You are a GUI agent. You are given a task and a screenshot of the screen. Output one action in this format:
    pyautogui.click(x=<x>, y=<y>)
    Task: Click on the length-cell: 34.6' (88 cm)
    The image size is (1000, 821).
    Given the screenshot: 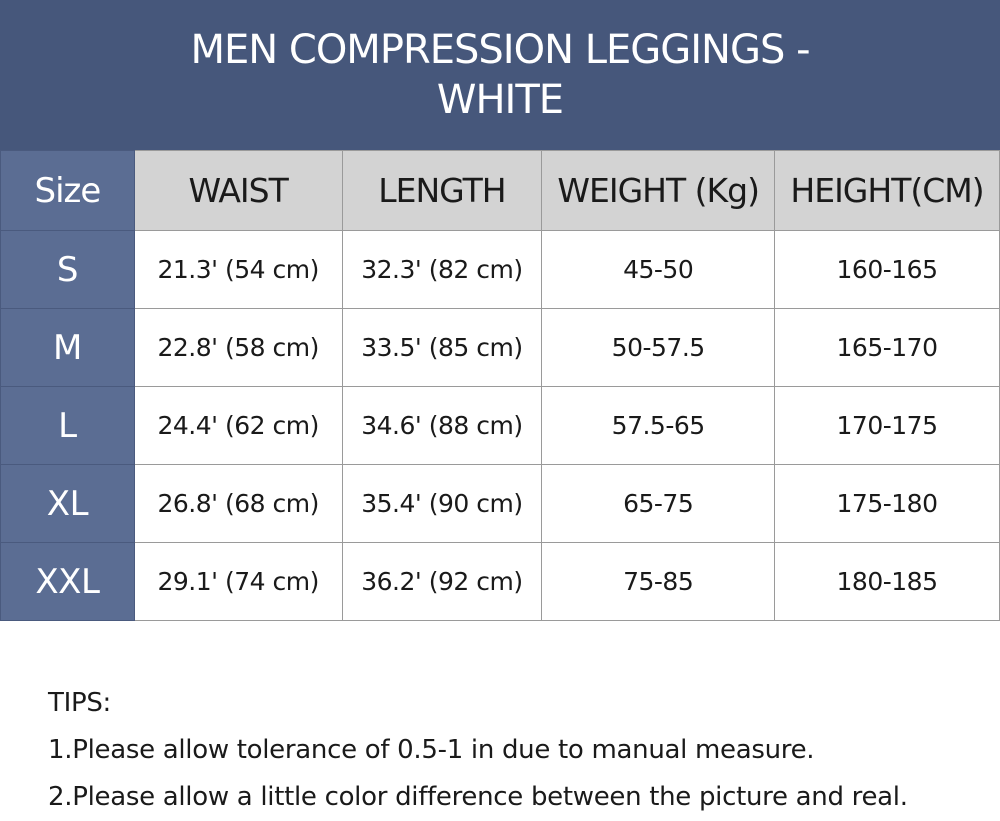 What is the action you would take?
    pyautogui.click(x=442, y=425)
    